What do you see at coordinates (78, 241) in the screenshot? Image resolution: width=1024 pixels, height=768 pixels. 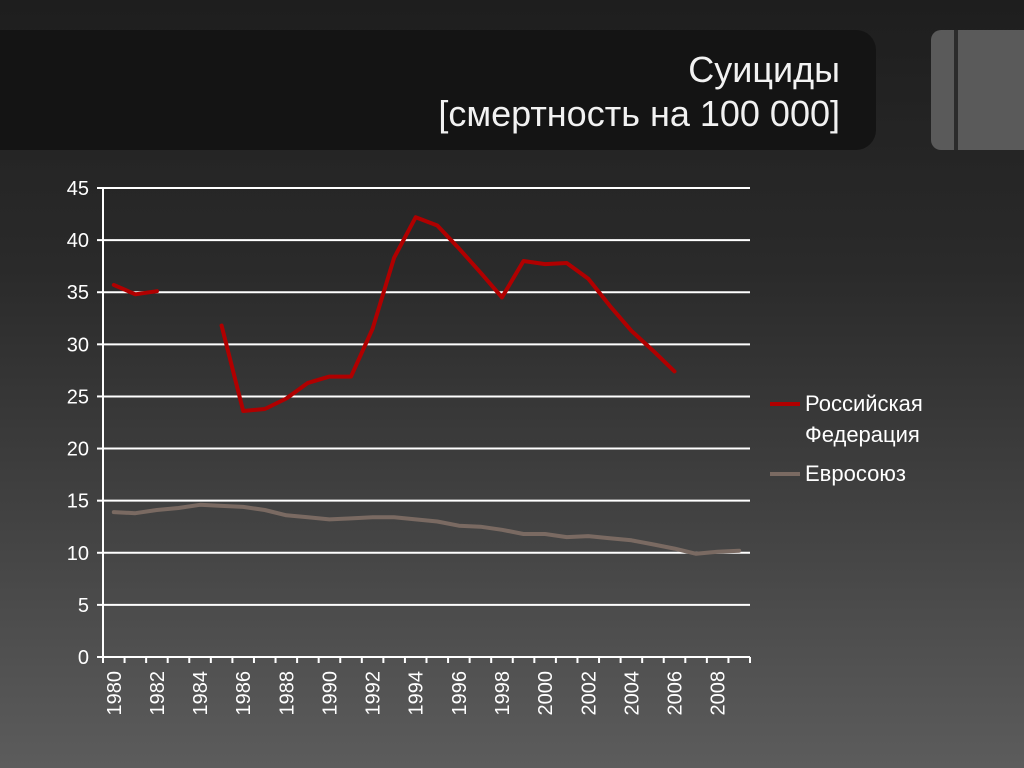 I see `y-tick-label: 40` at bounding box center [78, 241].